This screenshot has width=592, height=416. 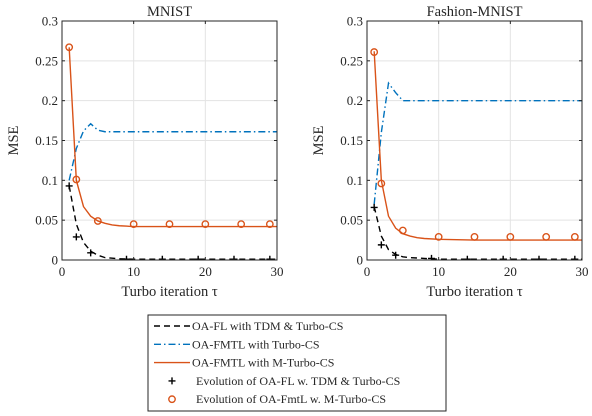 I want to click on legend-marker-plus, so click(x=172, y=381).